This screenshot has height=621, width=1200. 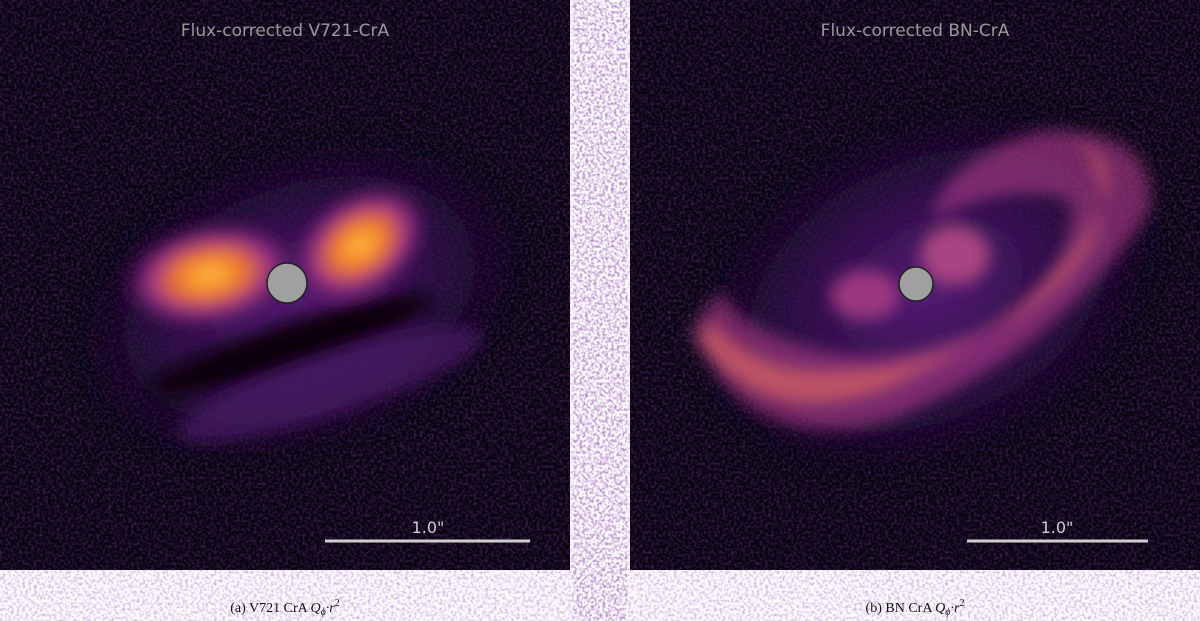 What do you see at coordinates (285, 31) in the screenshot?
I see `panel-title: Flux-corrected V721-CrA` at bounding box center [285, 31].